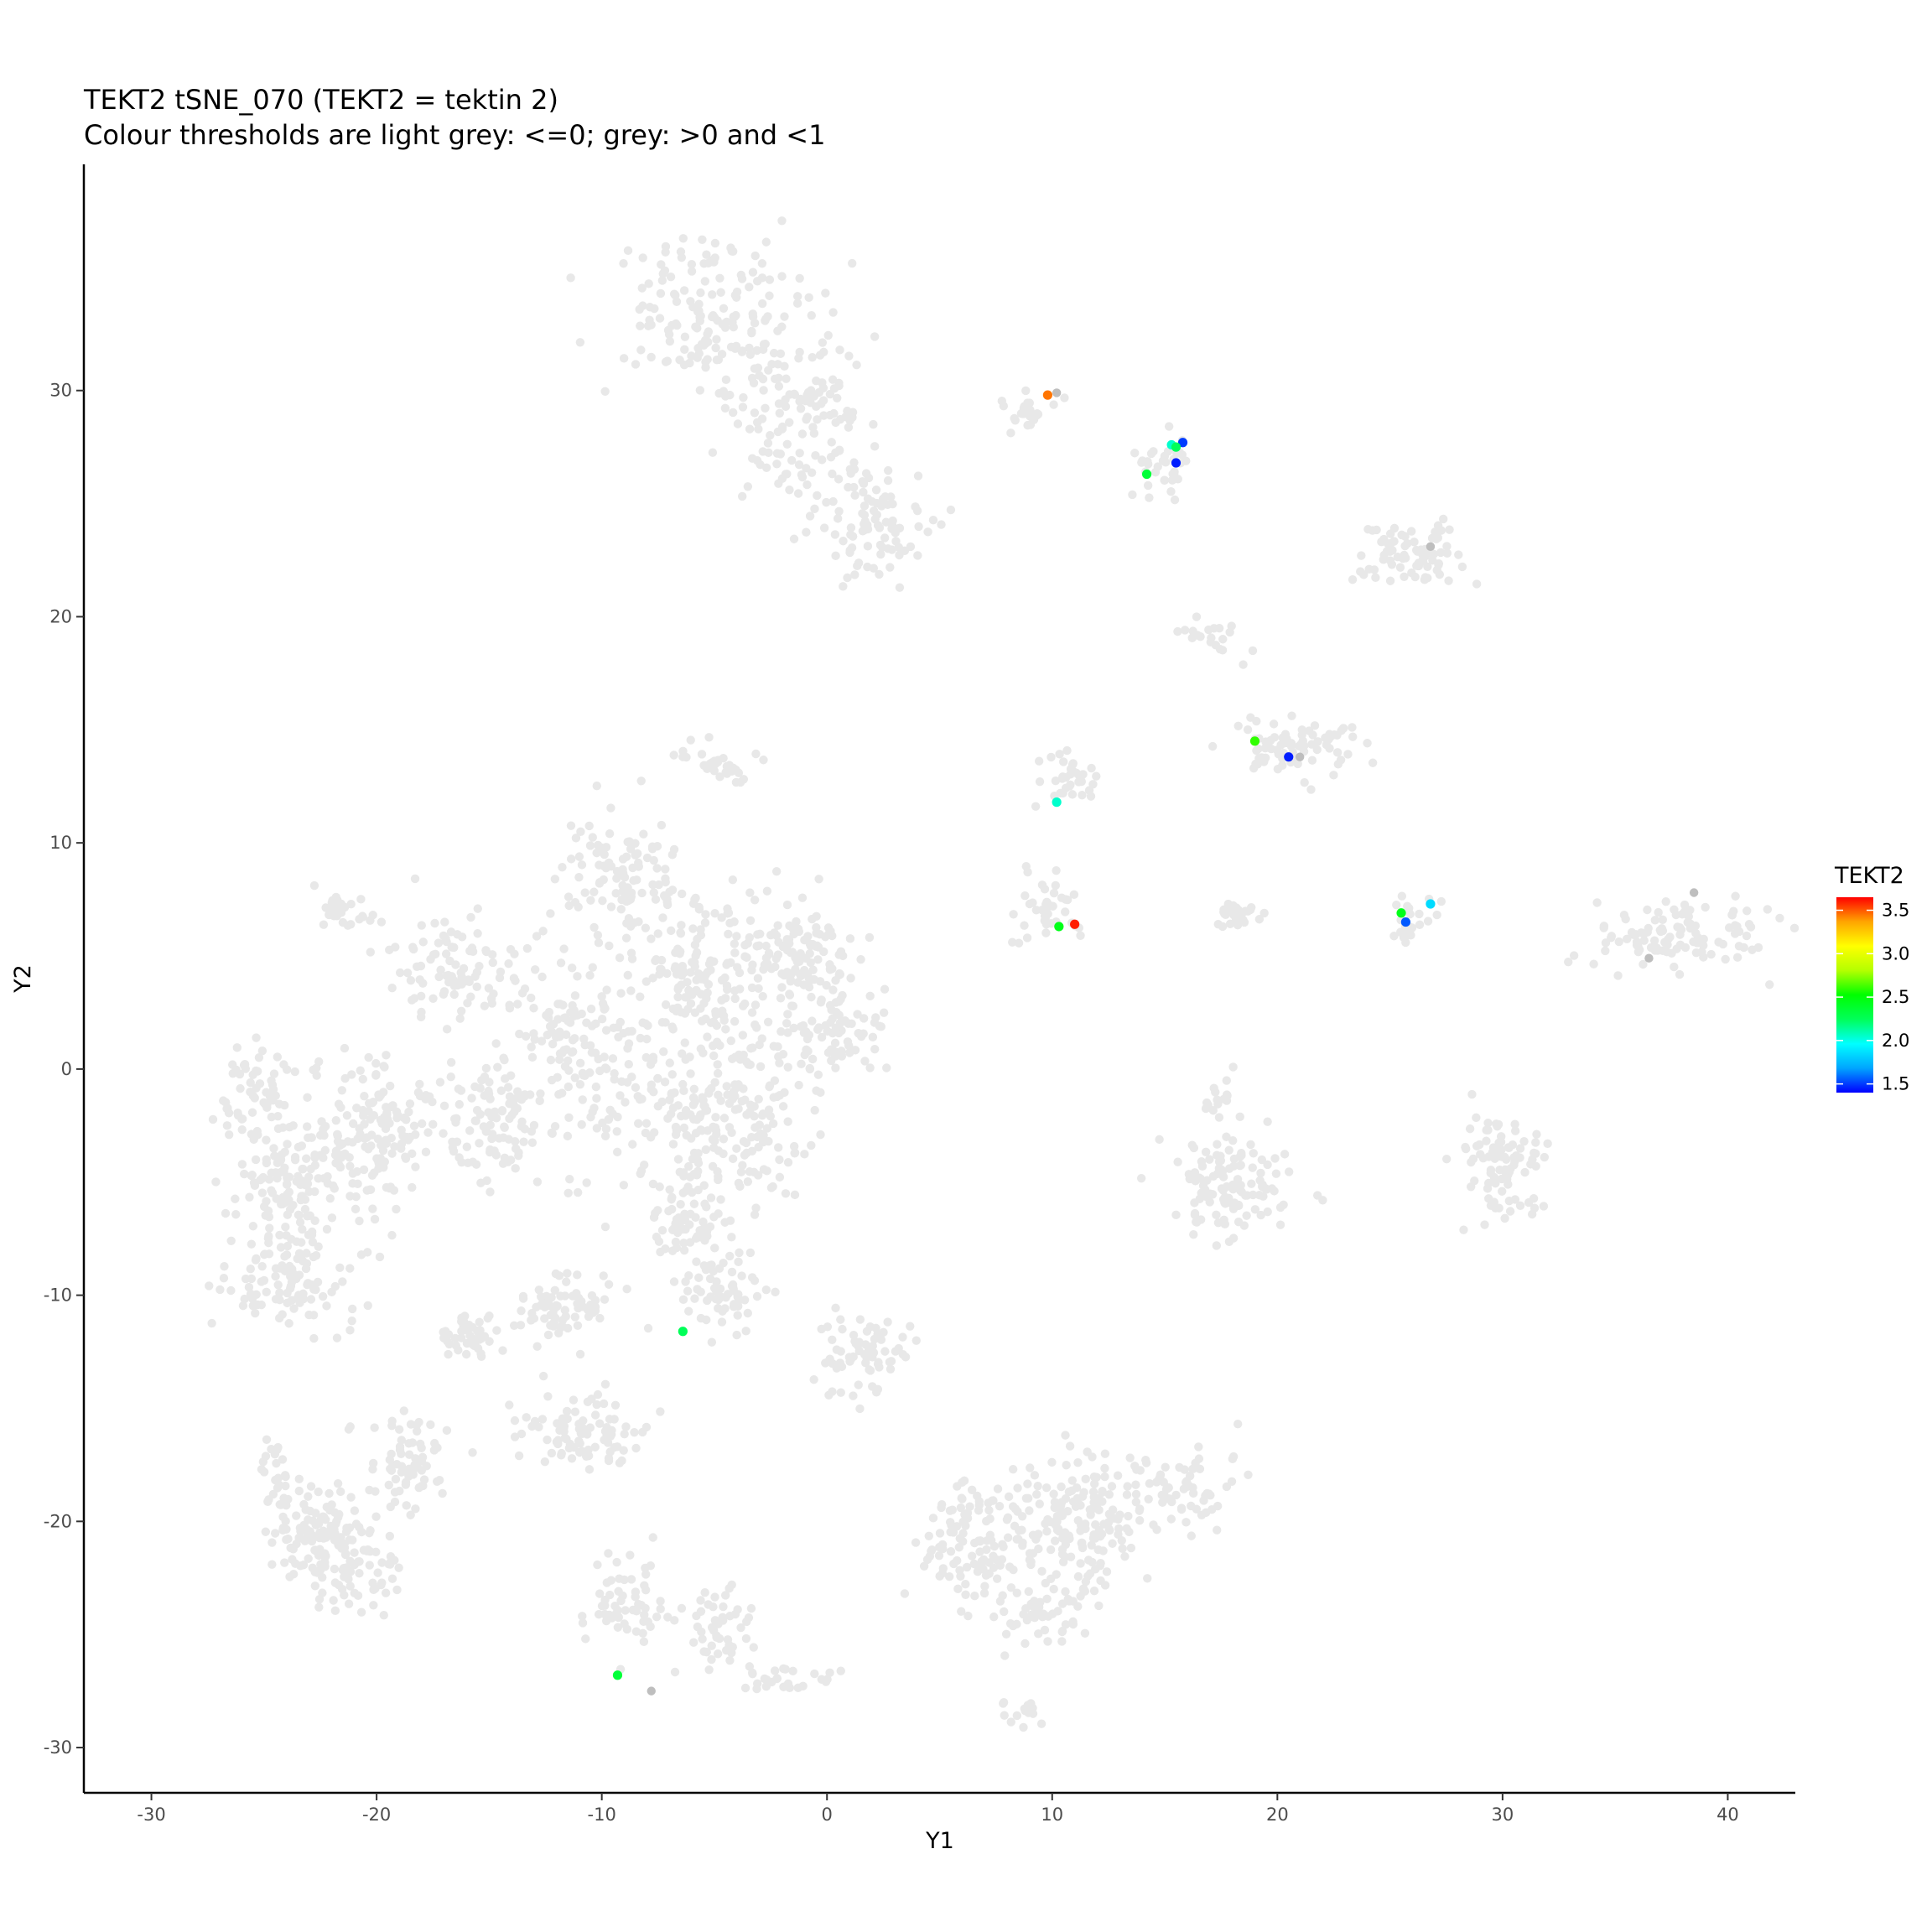  Describe the element at coordinates (66, 1069) in the screenshot. I see `y-tick-label: 0` at that location.